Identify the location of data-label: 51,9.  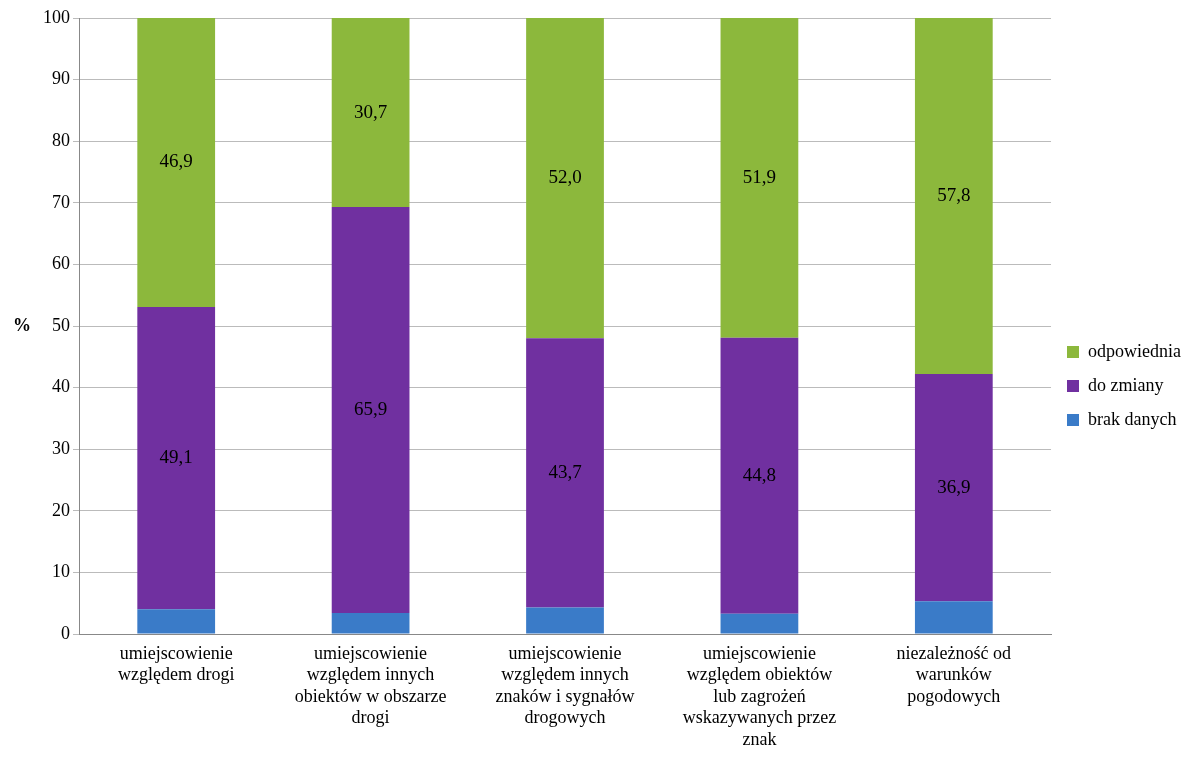
(759, 176).